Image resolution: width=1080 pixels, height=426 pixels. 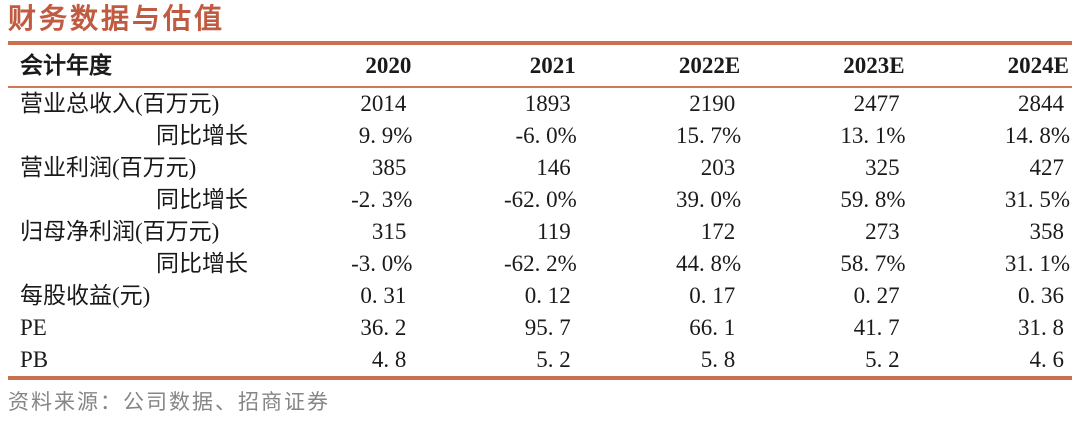 What do you see at coordinates (873, 135) in the screenshot?
I see `cell-value: 13. 1%` at bounding box center [873, 135].